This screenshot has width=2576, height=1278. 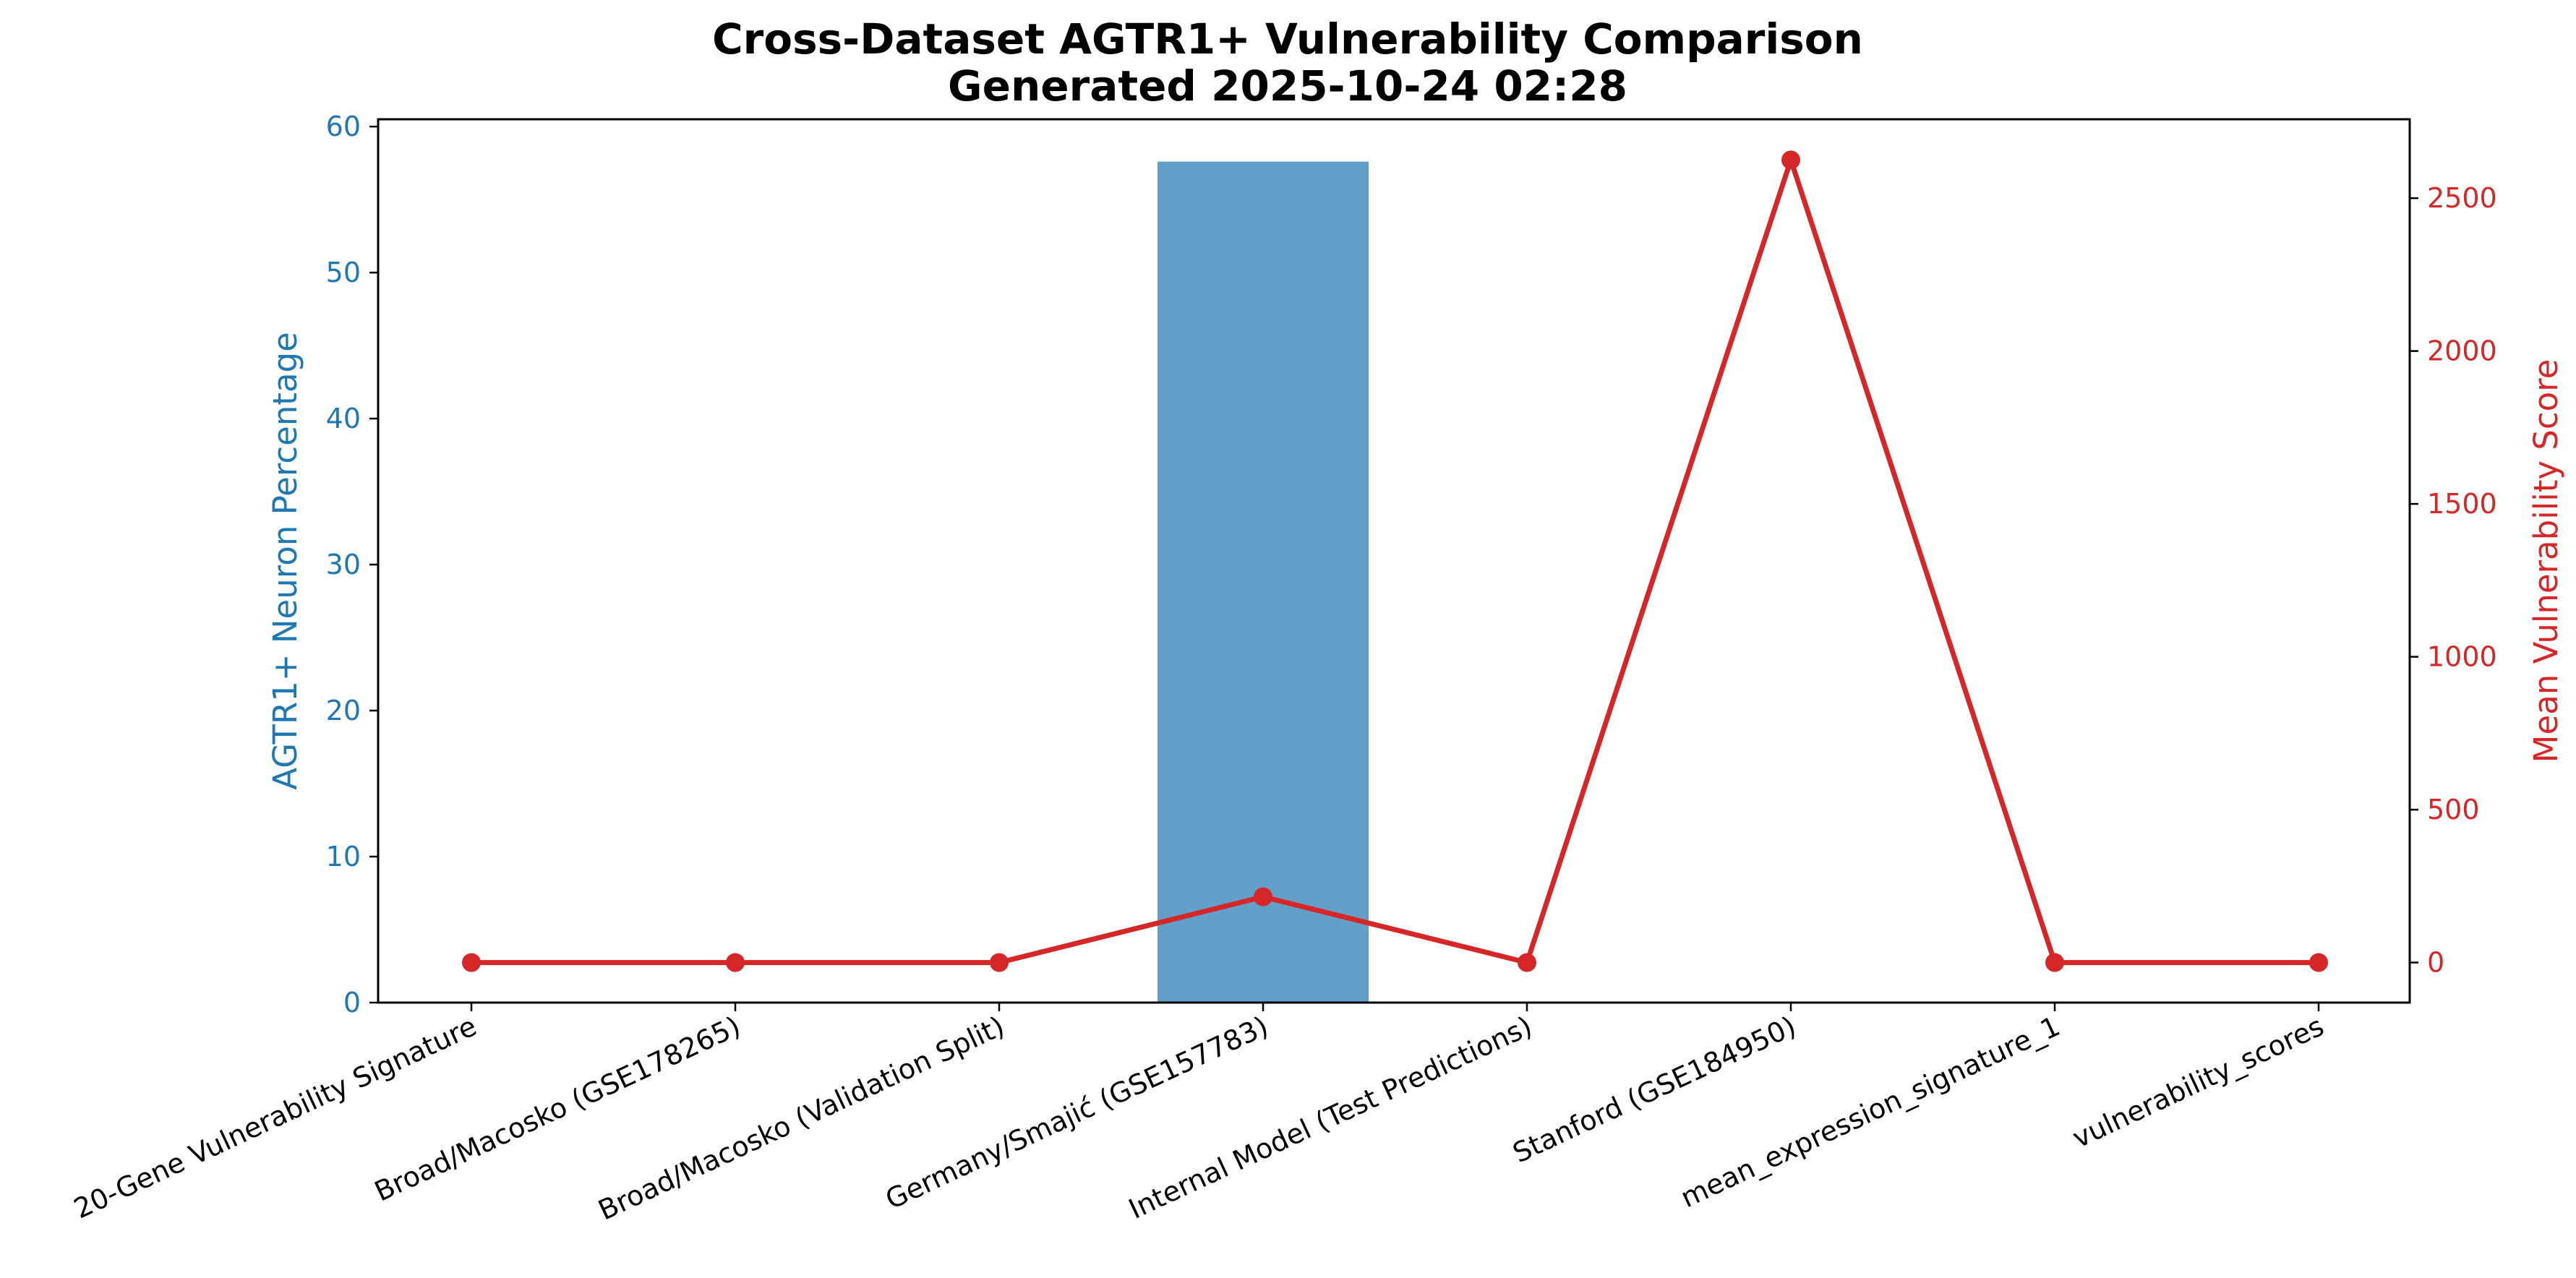 What do you see at coordinates (343, 418) in the screenshot?
I see `left-tick-label-4: 40` at bounding box center [343, 418].